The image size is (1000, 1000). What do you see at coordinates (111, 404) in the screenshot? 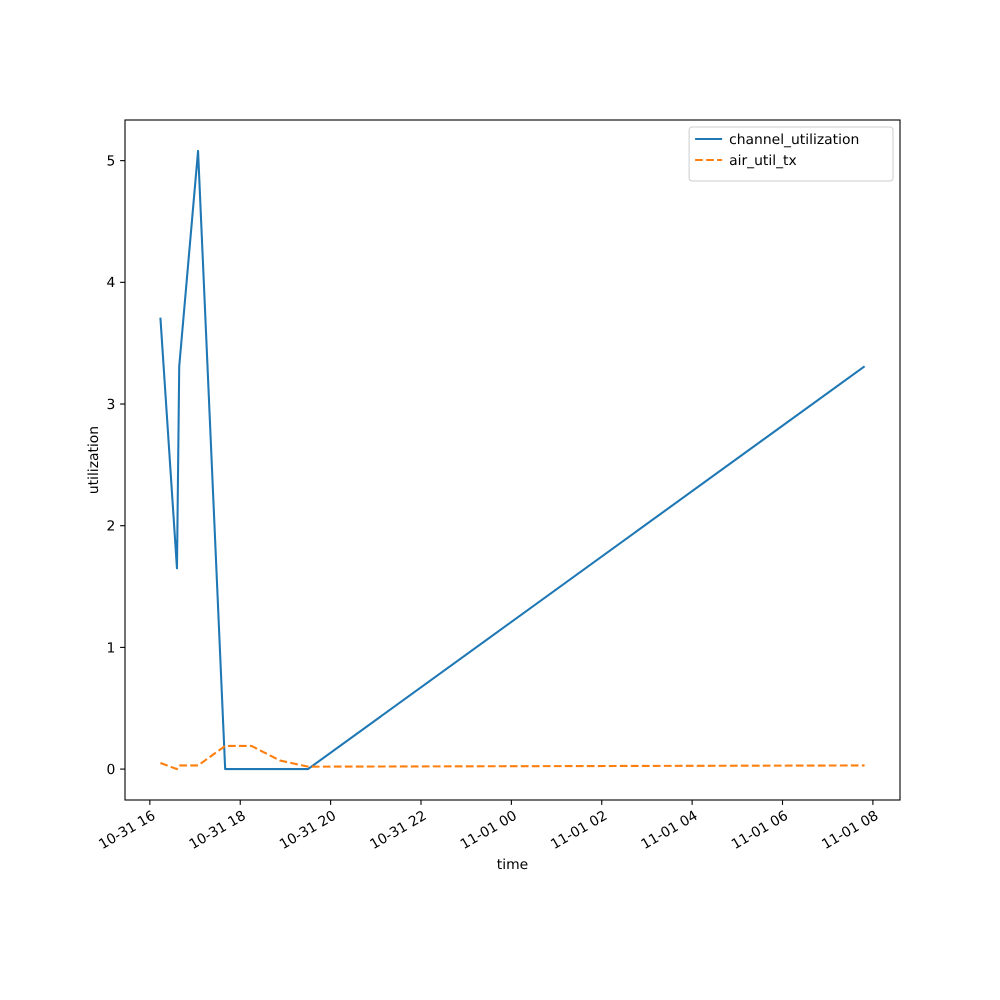
I see `y-tick-label: 3` at bounding box center [111, 404].